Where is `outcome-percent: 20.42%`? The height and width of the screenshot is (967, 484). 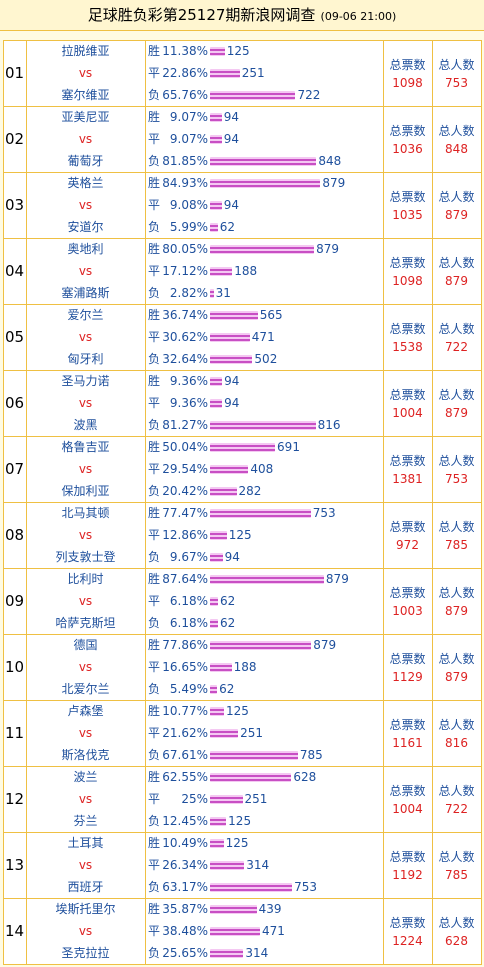 outcome-percent: 20.42% is located at coordinates (185, 491).